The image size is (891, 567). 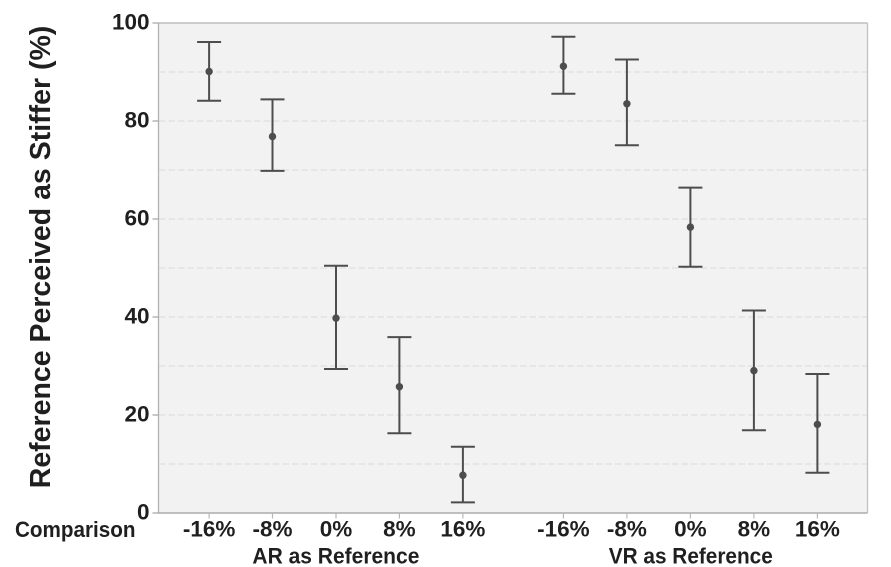 What do you see at coordinates (136, 414) in the screenshot?
I see `svg-text: 20` at bounding box center [136, 414].